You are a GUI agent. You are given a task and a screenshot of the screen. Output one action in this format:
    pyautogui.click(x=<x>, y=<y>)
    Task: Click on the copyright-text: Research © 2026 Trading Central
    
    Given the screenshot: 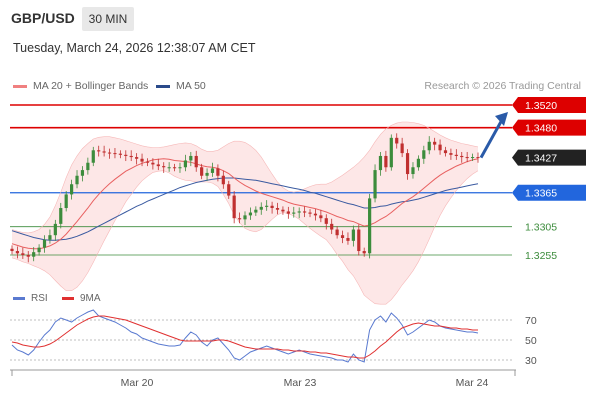 What is the action you would take?
    pyautogui.click(x=502, y=86)
    